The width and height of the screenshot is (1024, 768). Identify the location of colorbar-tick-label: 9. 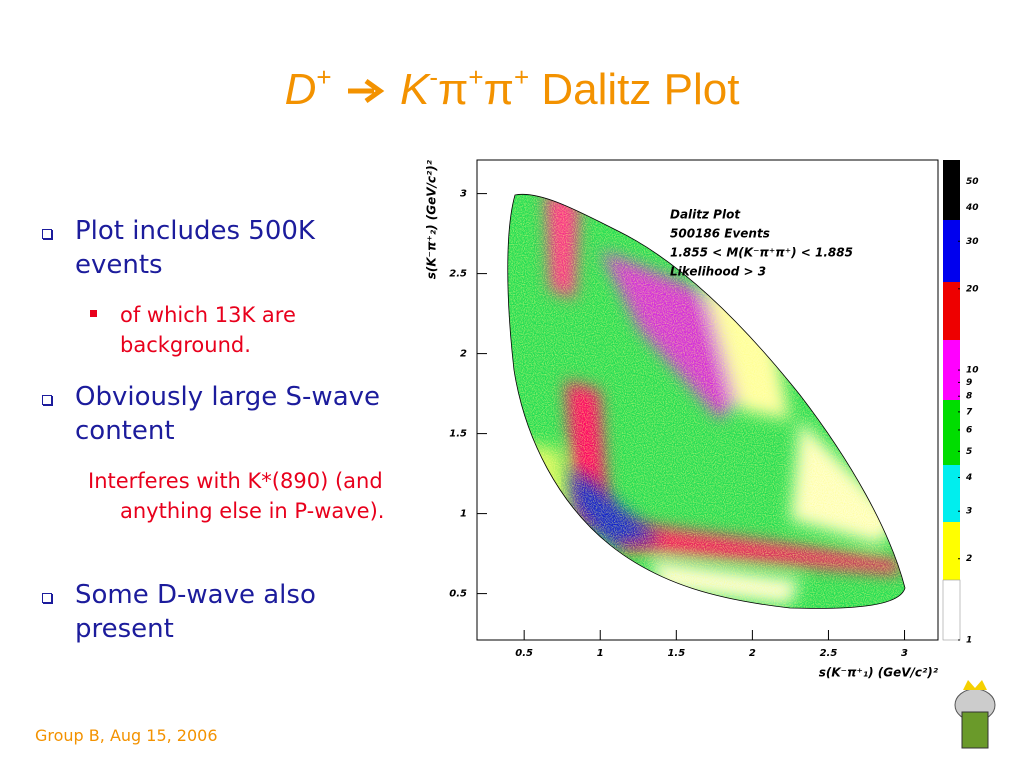
(969, 383).